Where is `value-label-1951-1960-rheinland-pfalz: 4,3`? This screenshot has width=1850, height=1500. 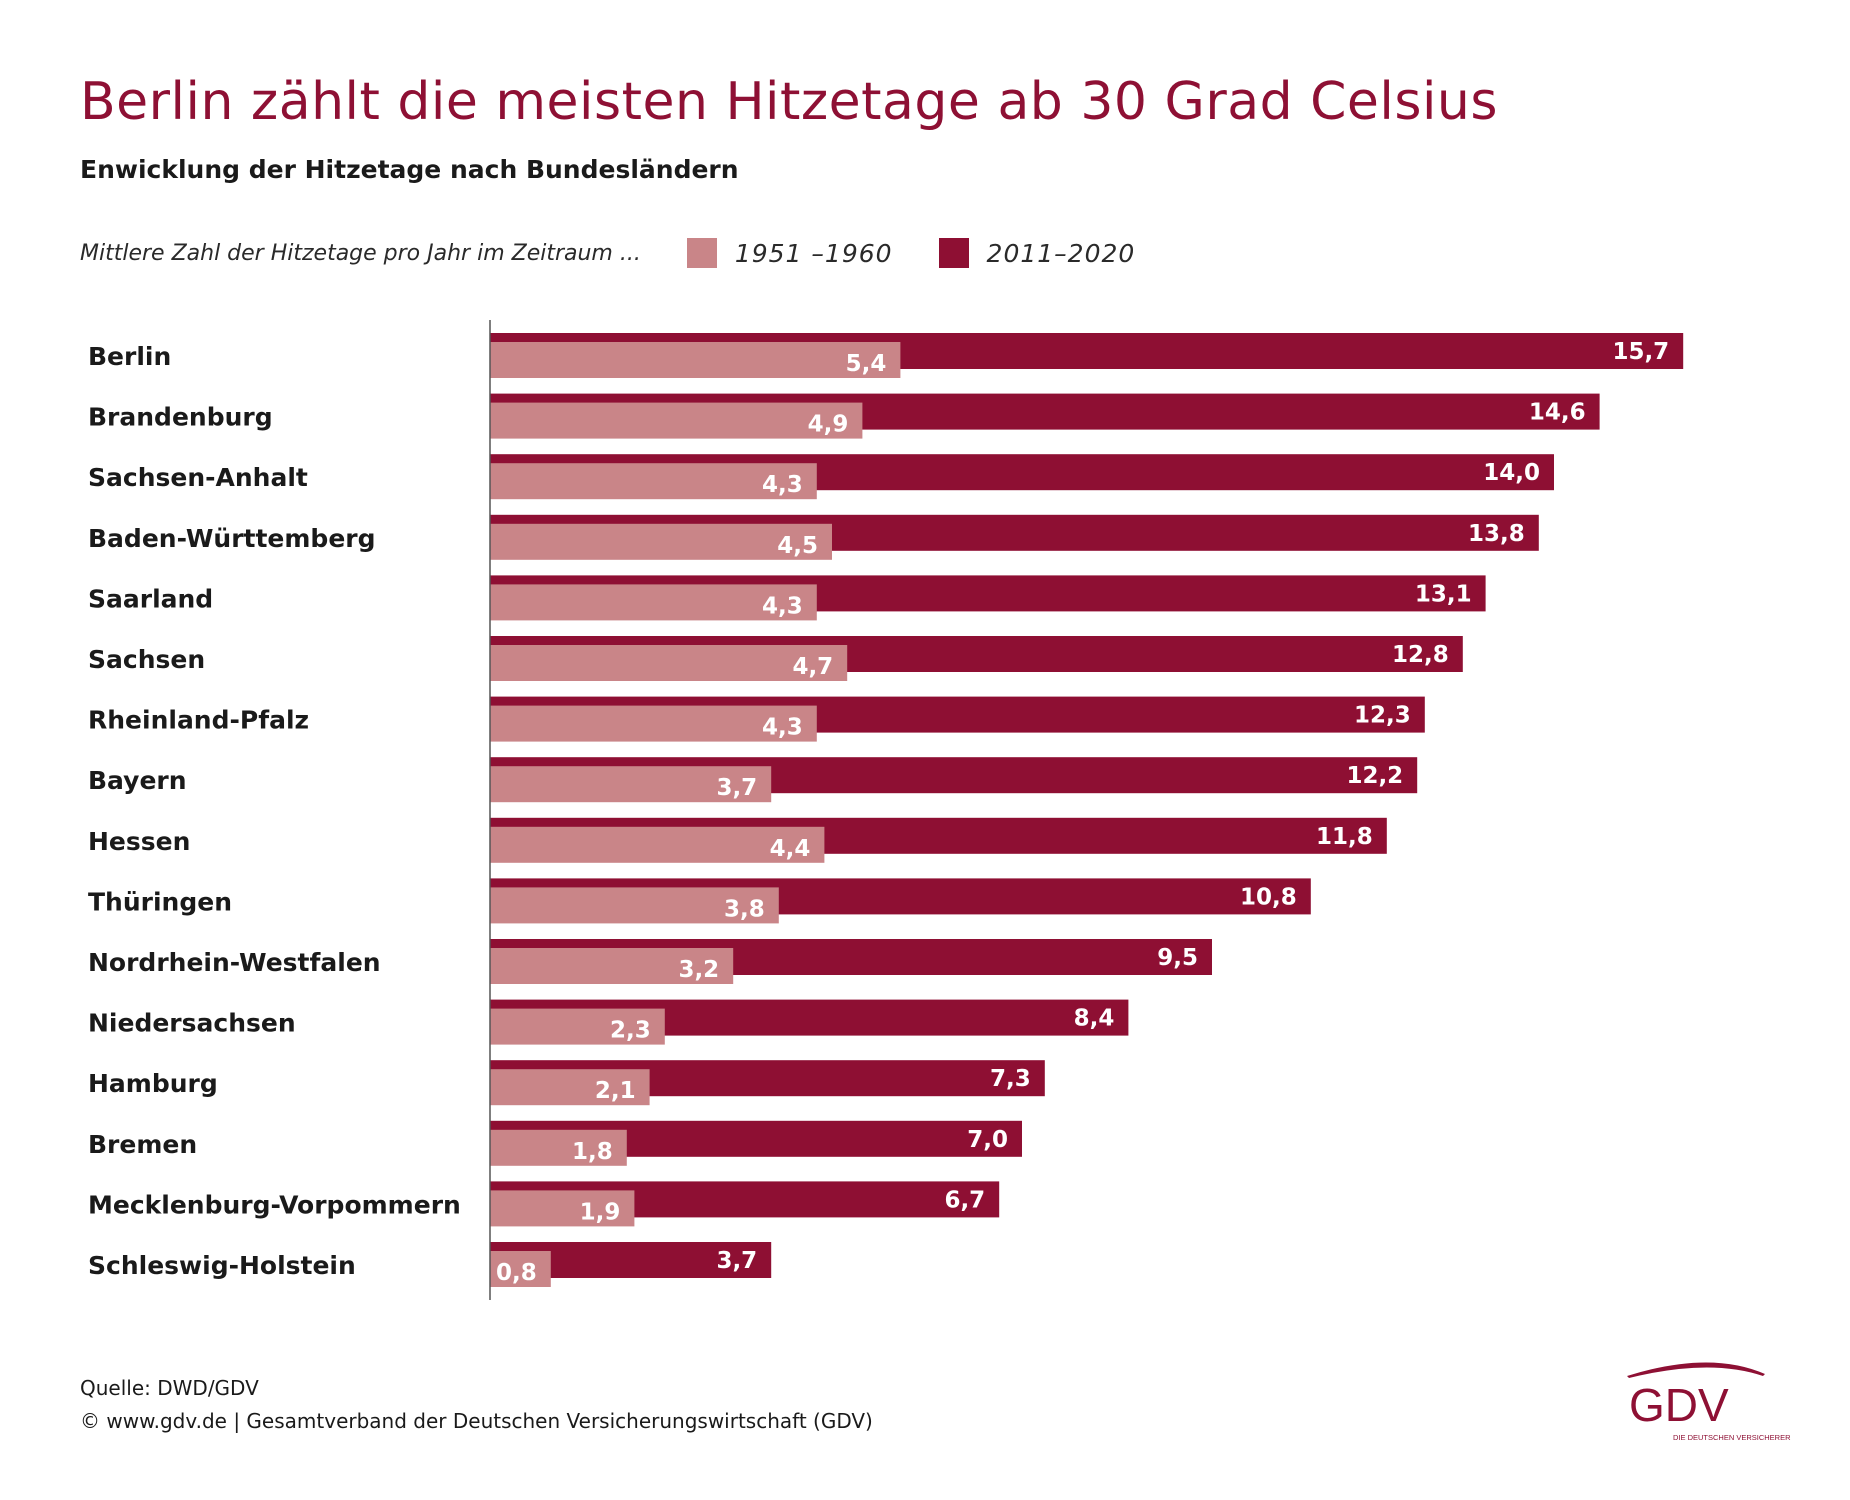
value-label-1951-1960-rheinland-pfalz: 4,3 is located at coordinates (782, 728).